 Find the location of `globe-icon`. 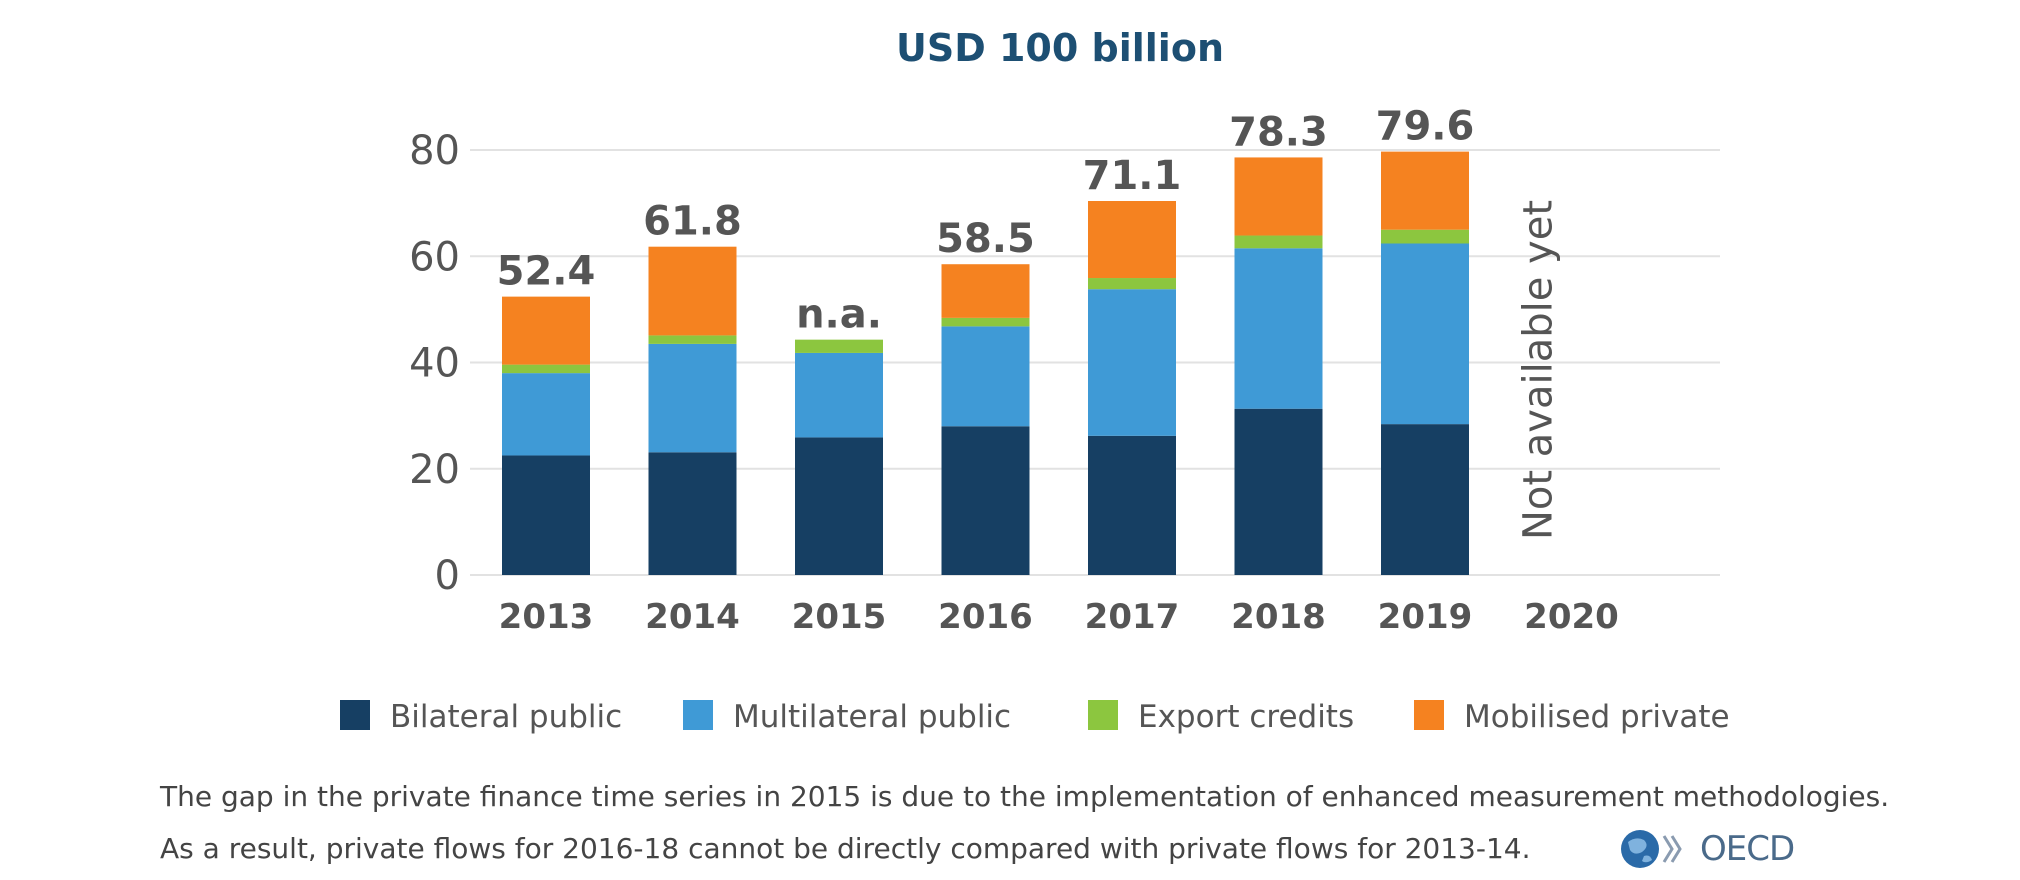

globe-icon is located at coordinates (1651, 849).